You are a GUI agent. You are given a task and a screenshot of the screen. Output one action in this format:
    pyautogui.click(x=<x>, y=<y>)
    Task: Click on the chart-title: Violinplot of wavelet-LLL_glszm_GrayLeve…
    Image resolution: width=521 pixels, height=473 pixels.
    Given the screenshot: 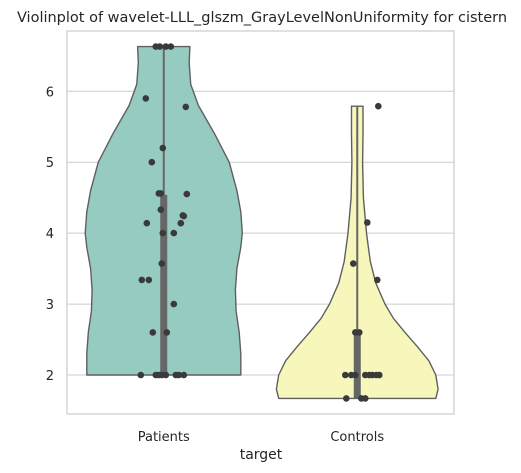 What is the action you would take?
    pyautogui.click(x=262, y=18)
    